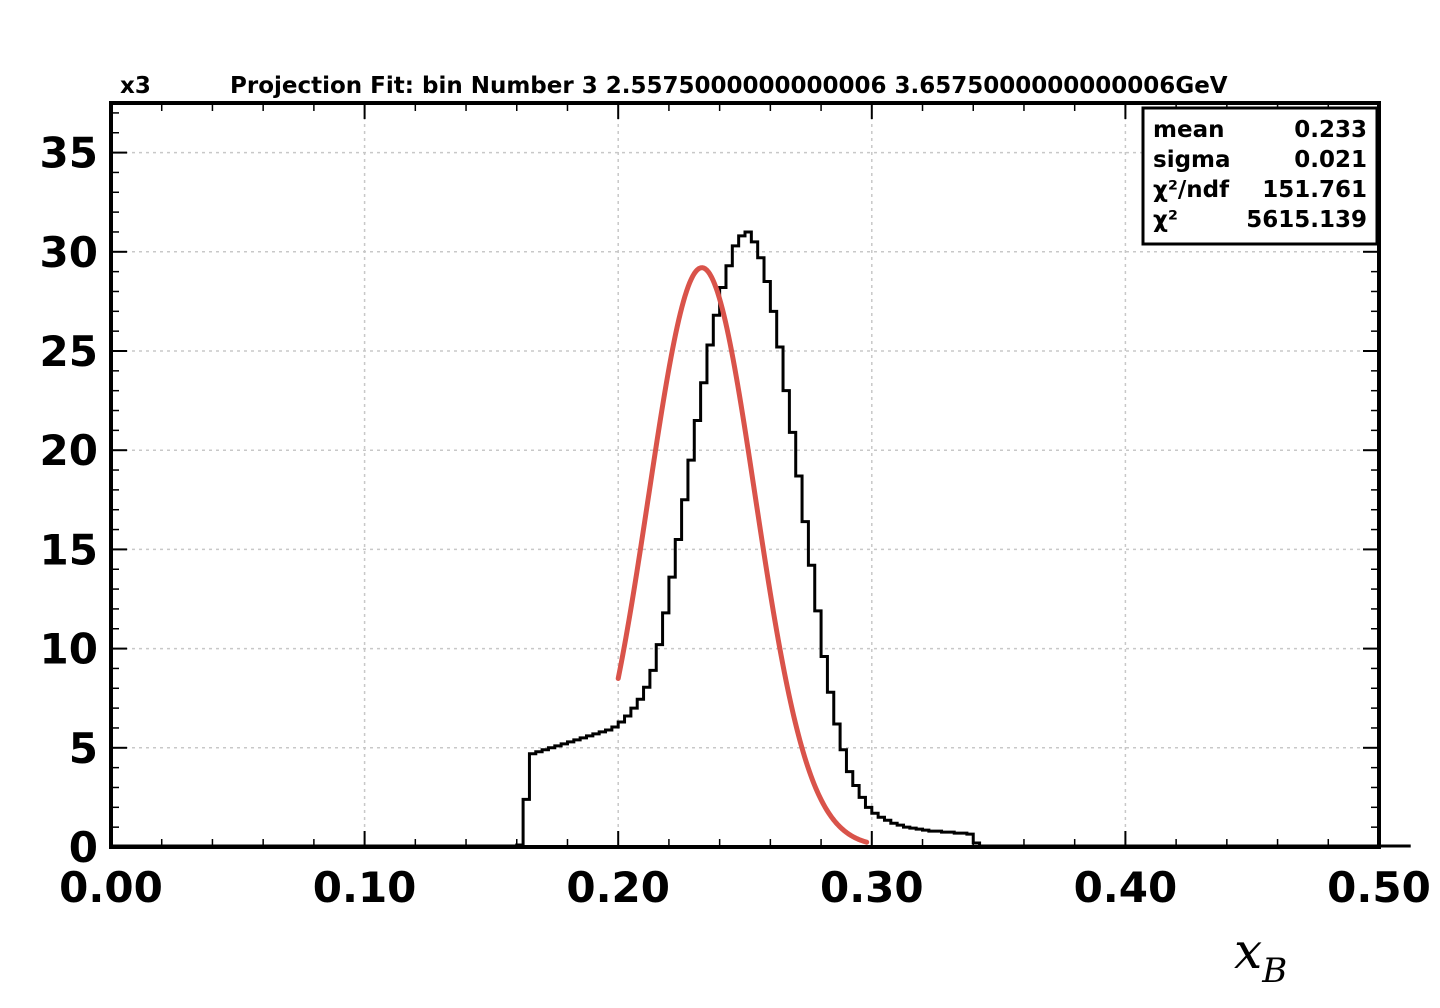 The image size is (1440, 1008). Describe the element at coordinates (69, 549) in the screenshot. I see `y-tick-label: 15` at that location.